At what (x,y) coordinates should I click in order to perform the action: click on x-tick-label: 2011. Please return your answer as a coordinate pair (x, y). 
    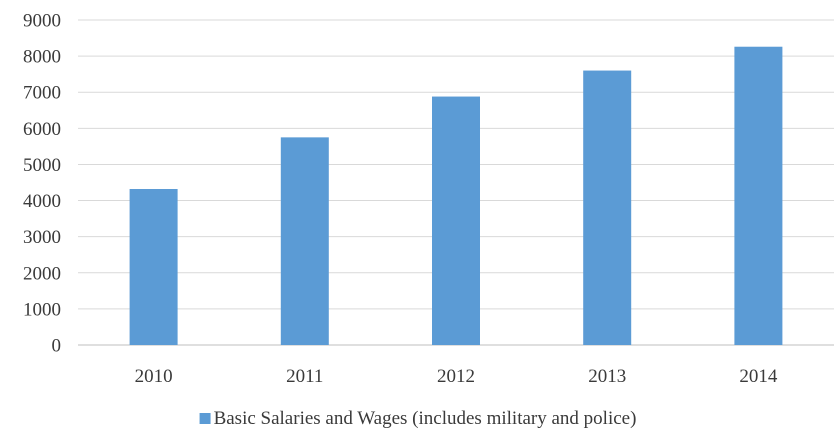
    Looking at the image, I should click on (304, 376).